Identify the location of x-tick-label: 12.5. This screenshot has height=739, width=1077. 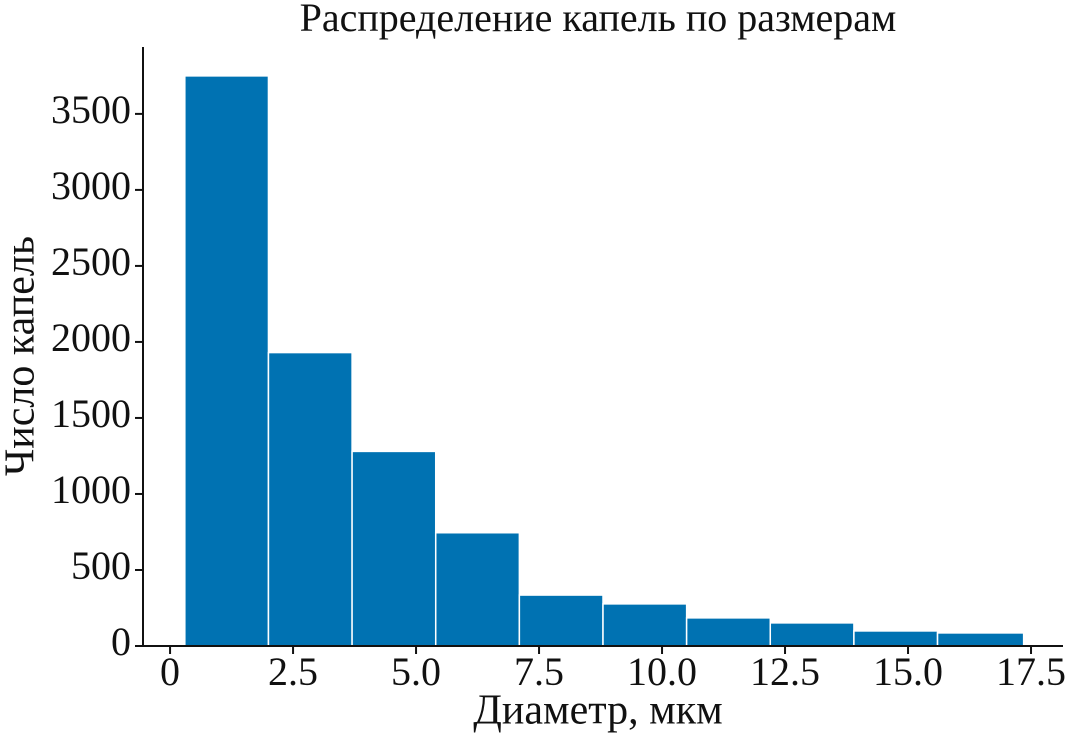
(785, 671).